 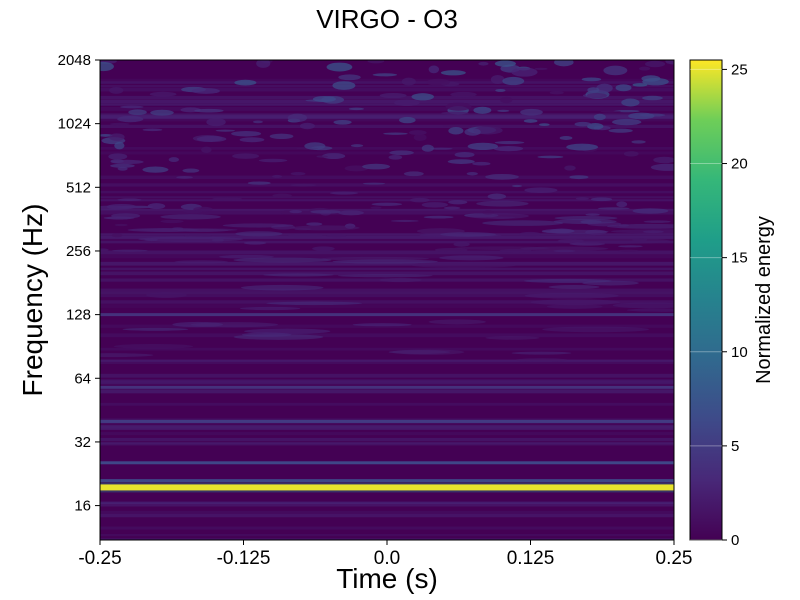 What do you see at coordinates (719, 305) in the screenshot?
I see `colorbar-axis: 0 5 10 15 20 25` at bounding box center [719, 305].